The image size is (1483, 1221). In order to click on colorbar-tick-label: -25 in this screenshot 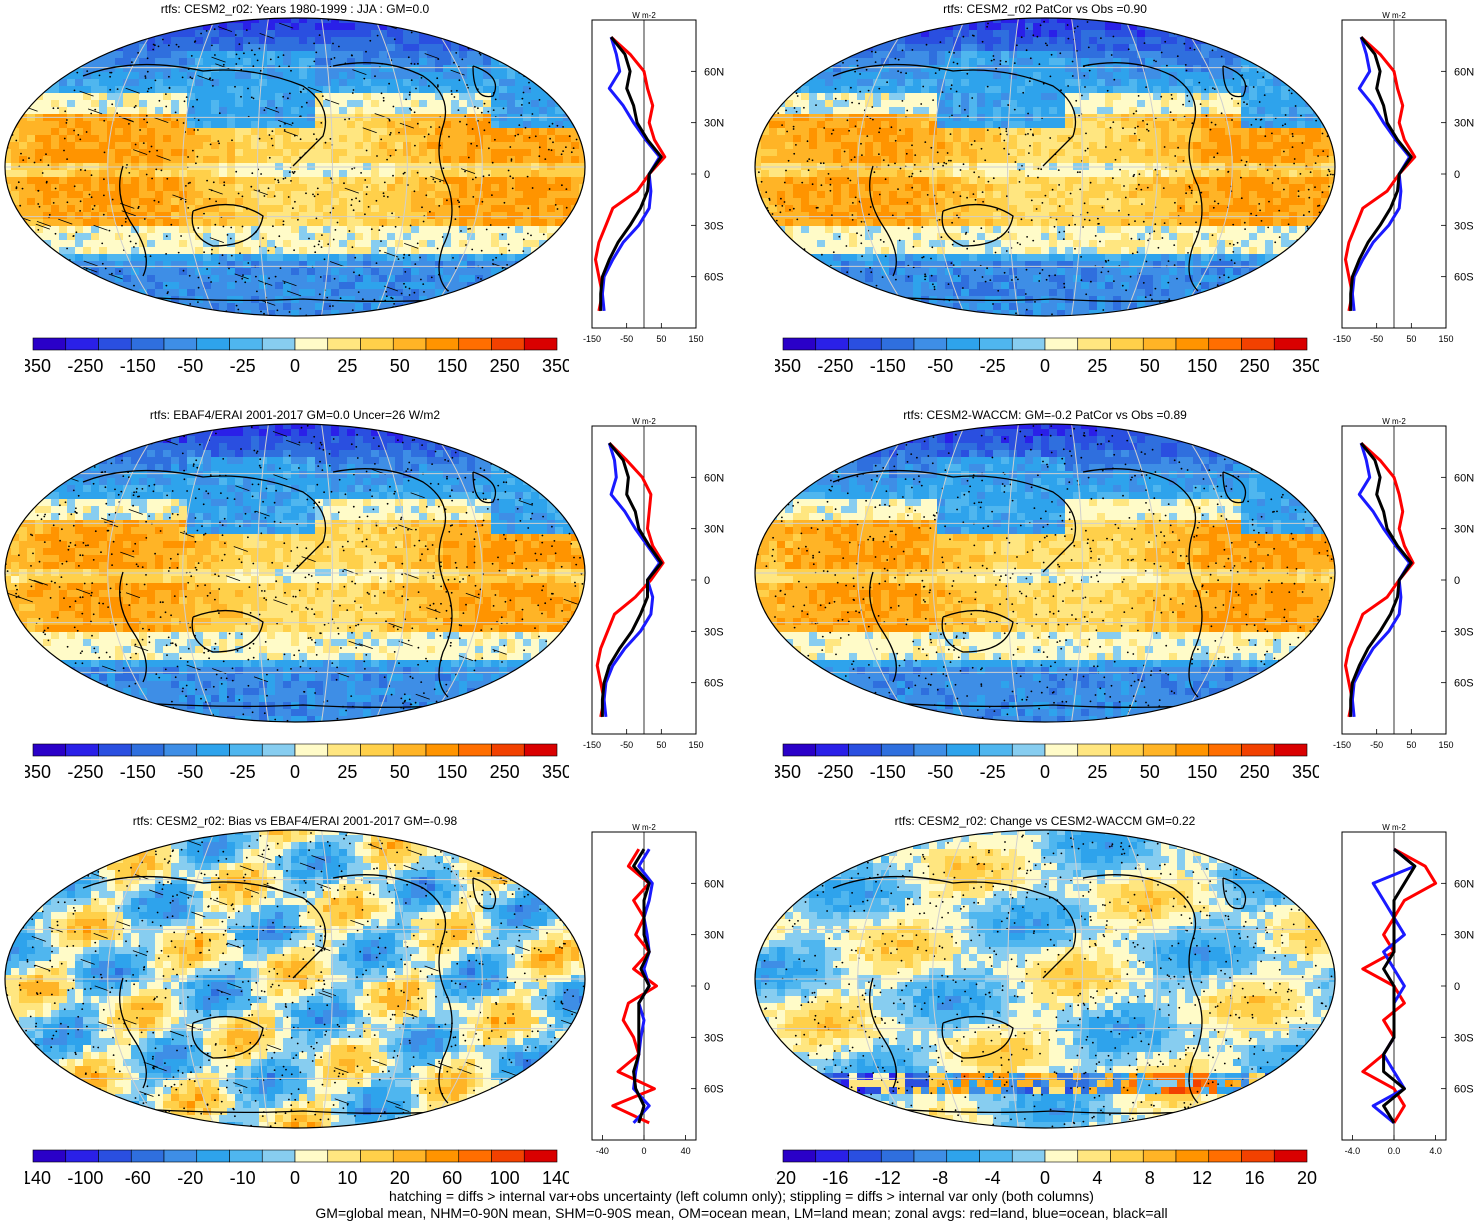, I will do `click(993, 366)`.